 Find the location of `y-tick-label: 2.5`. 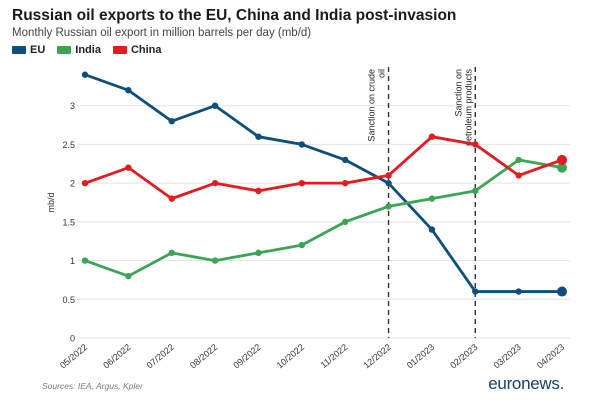

y-tick-label: 2.5 is located at coordinates (68, 145).